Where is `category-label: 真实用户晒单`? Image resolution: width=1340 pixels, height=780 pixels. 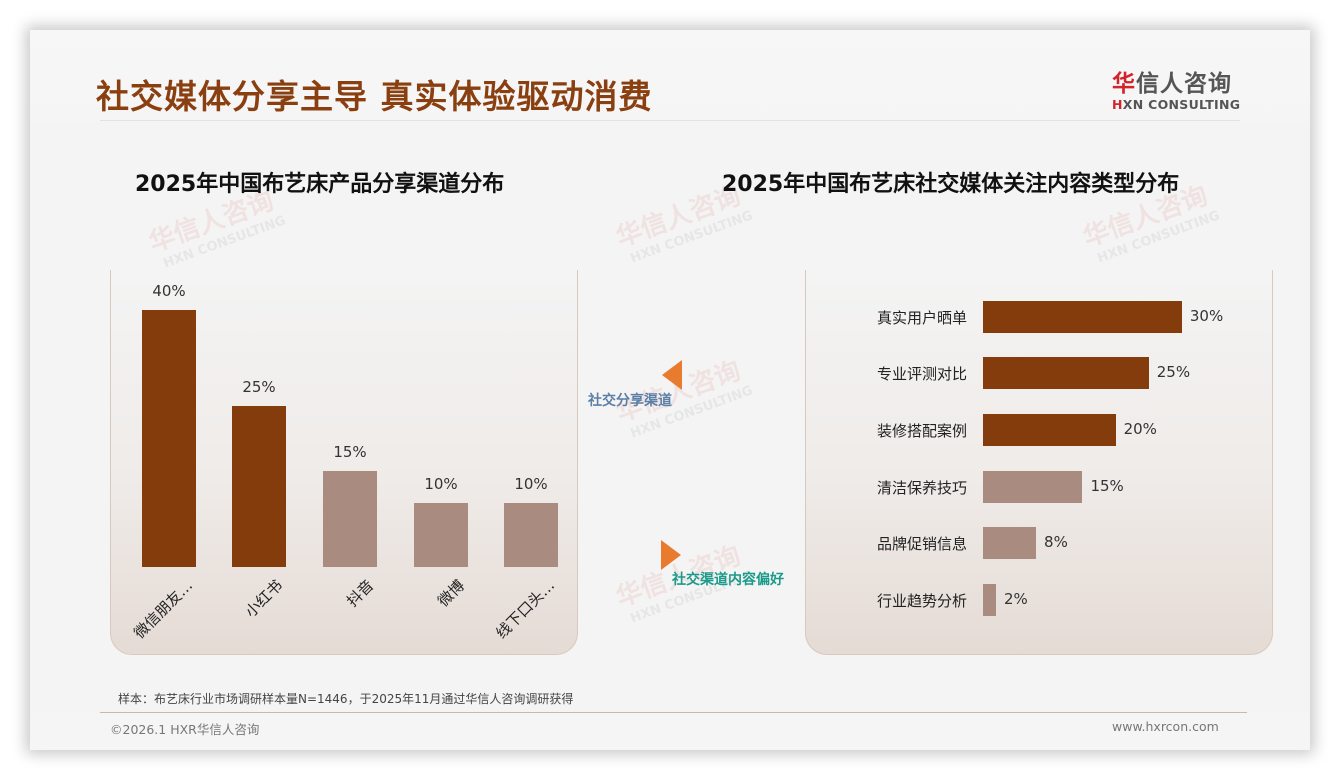 category-label: 真实用户晒单 is located at coordinates (921, 318).